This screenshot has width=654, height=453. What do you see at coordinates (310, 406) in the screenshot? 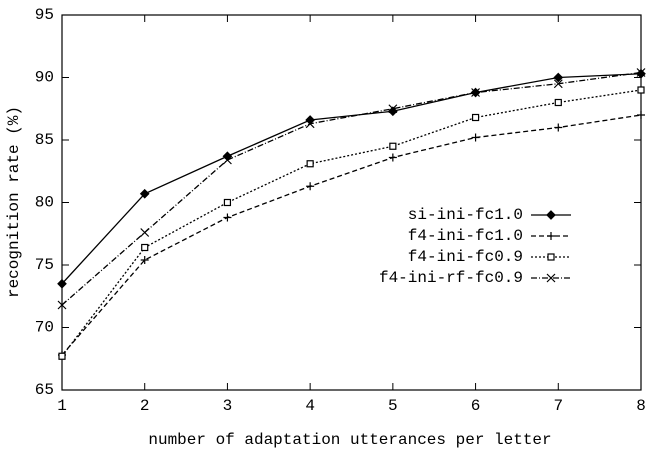
I see `x-tick-label: 4` at bounding box center [310, 406].